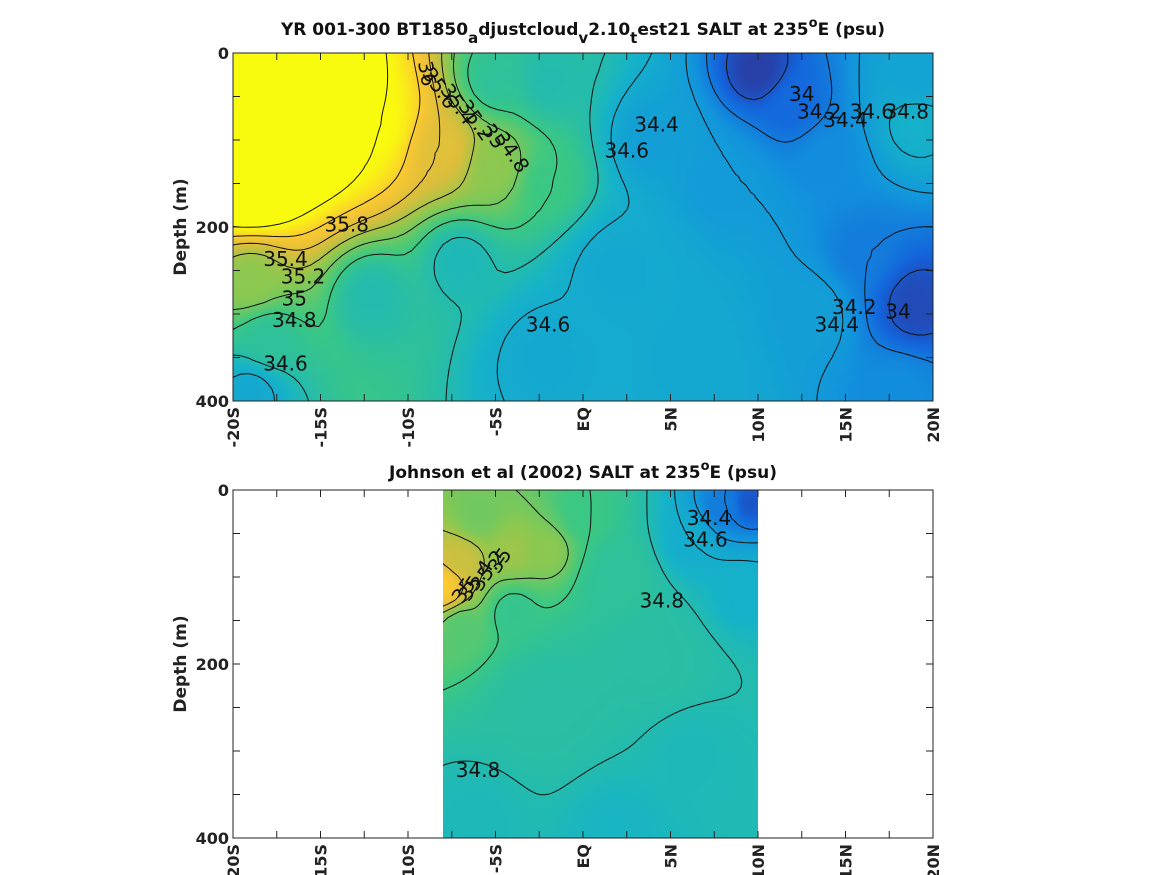 Image resolution: width=1167 pixels, height=875 pixels. What do you see at coordinates (374, 30) in the screenshot?
I see `title-part: YR 001-300 BT1850` at bounding box center [374, 30].